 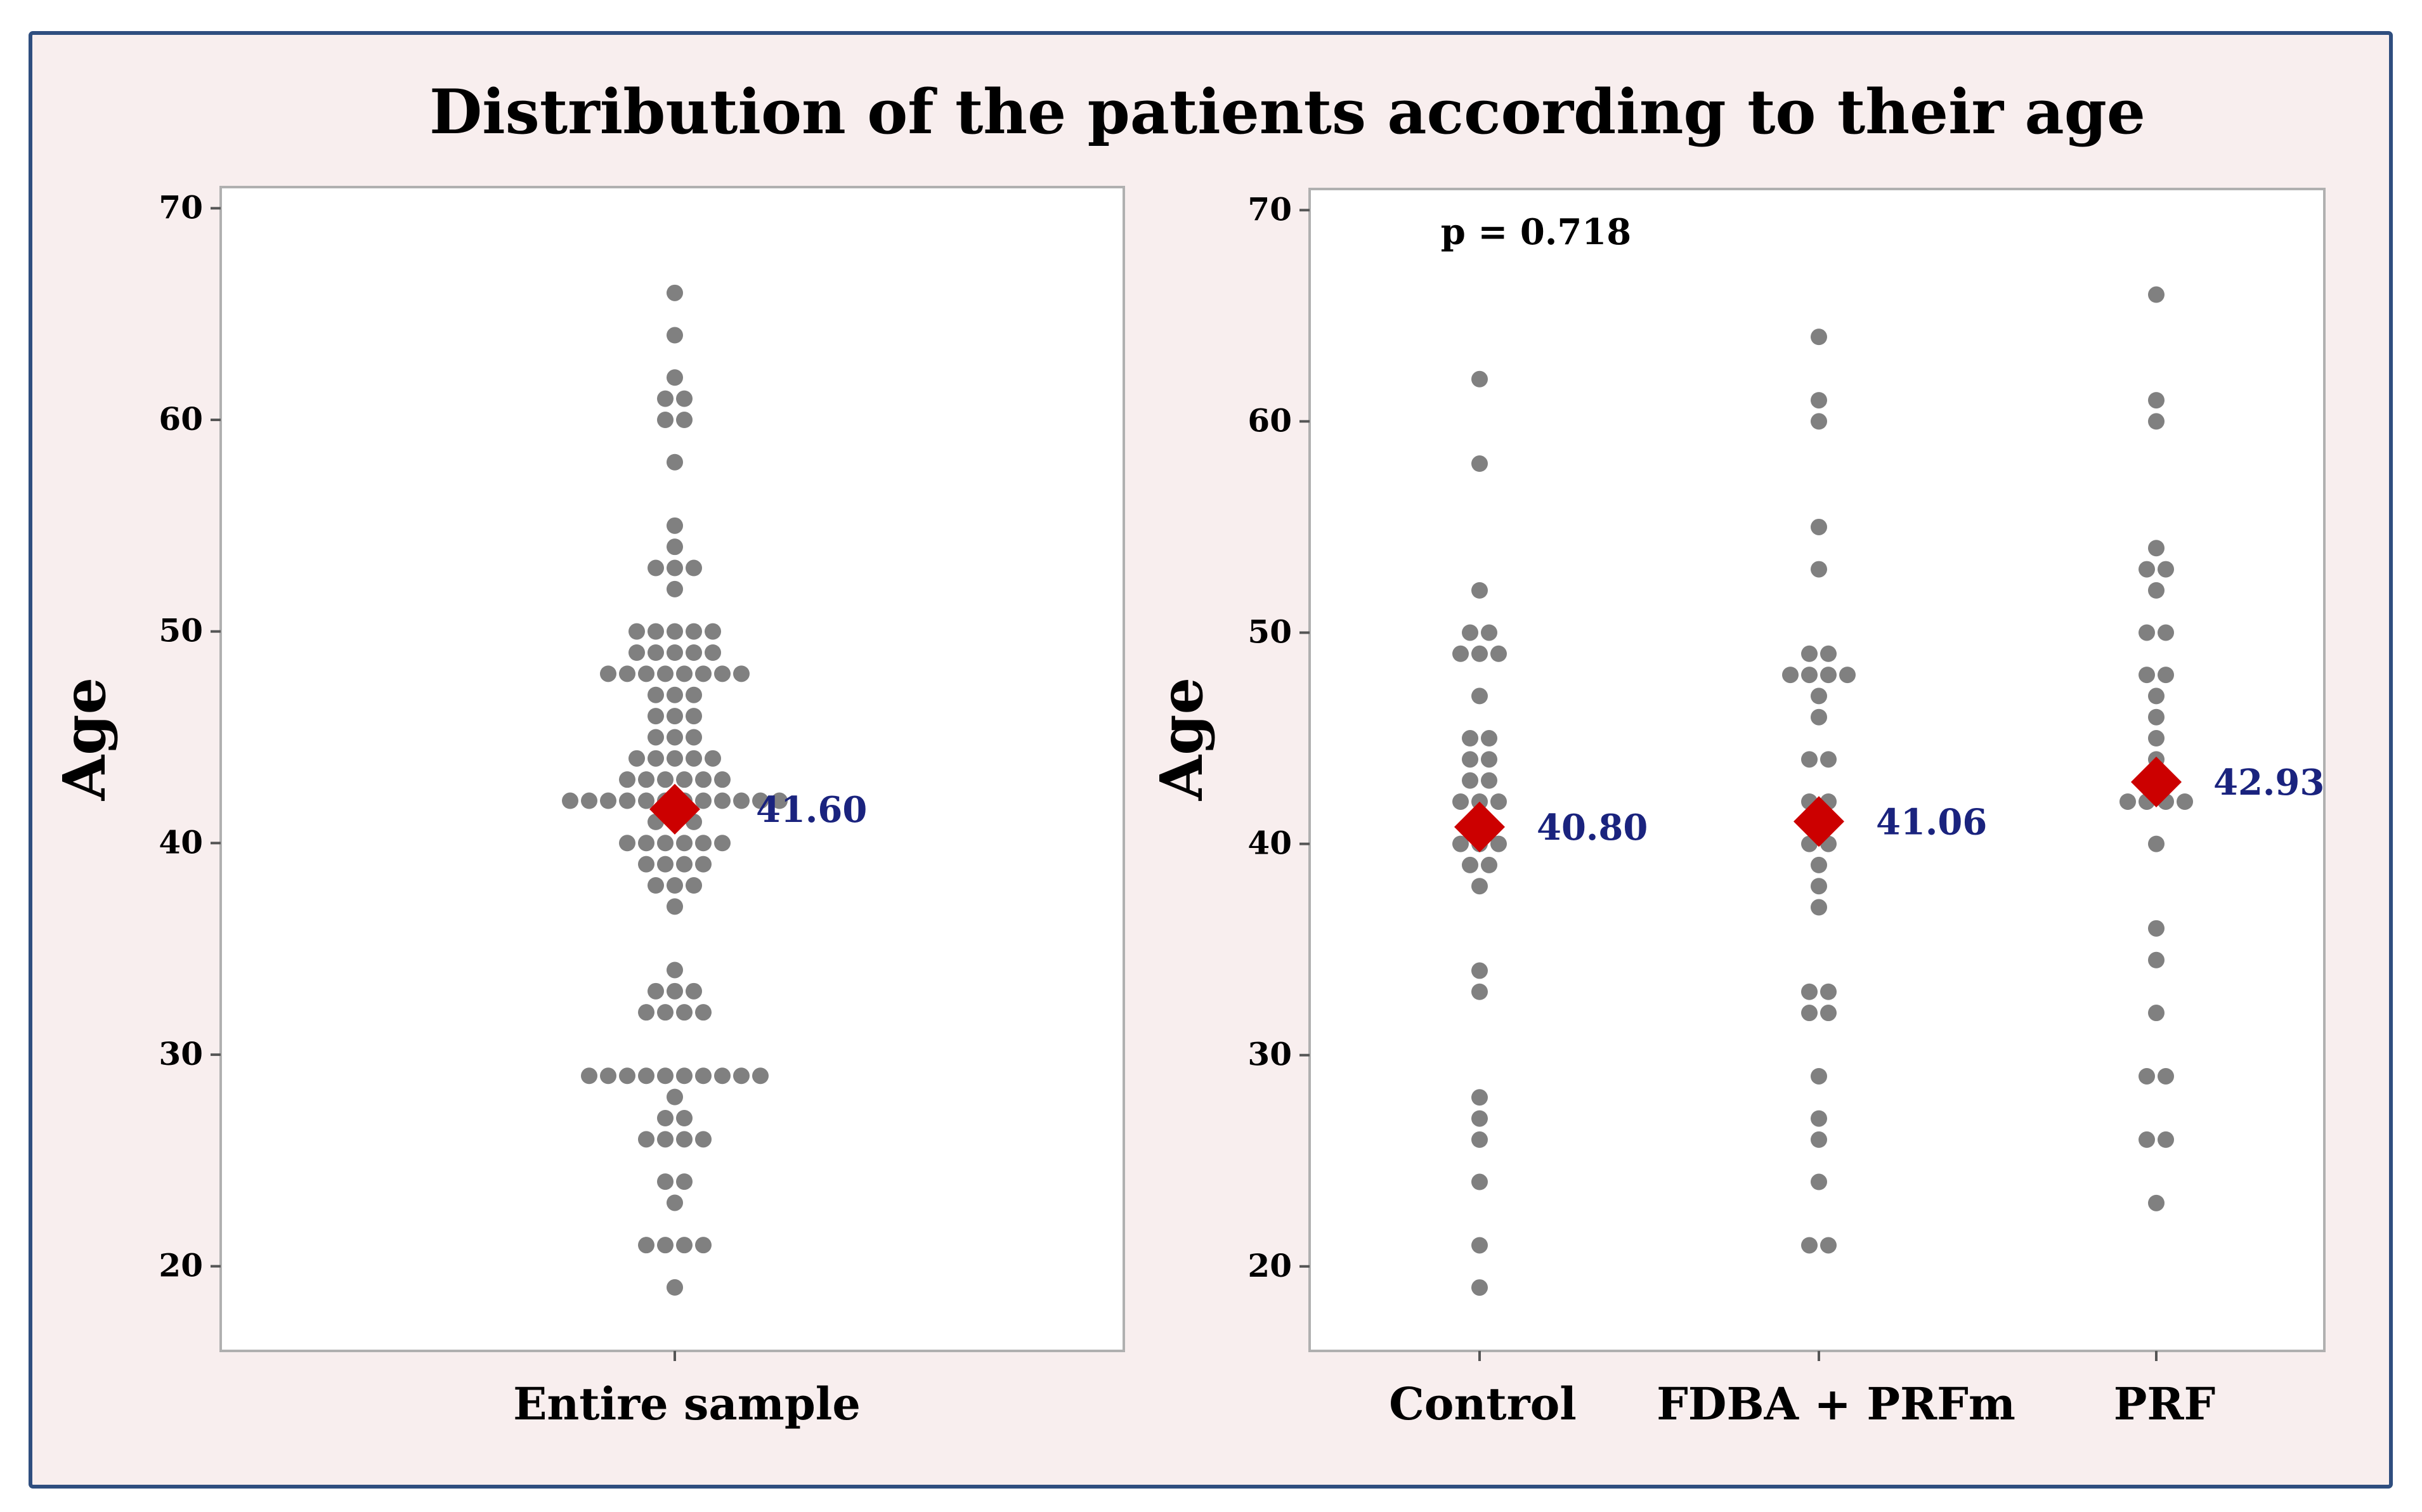 What do you see at coordinates (1836, 1404) in the screenshot?
I see `category-label: FDBA + PRFm` at bounding box center [1836, 1404].